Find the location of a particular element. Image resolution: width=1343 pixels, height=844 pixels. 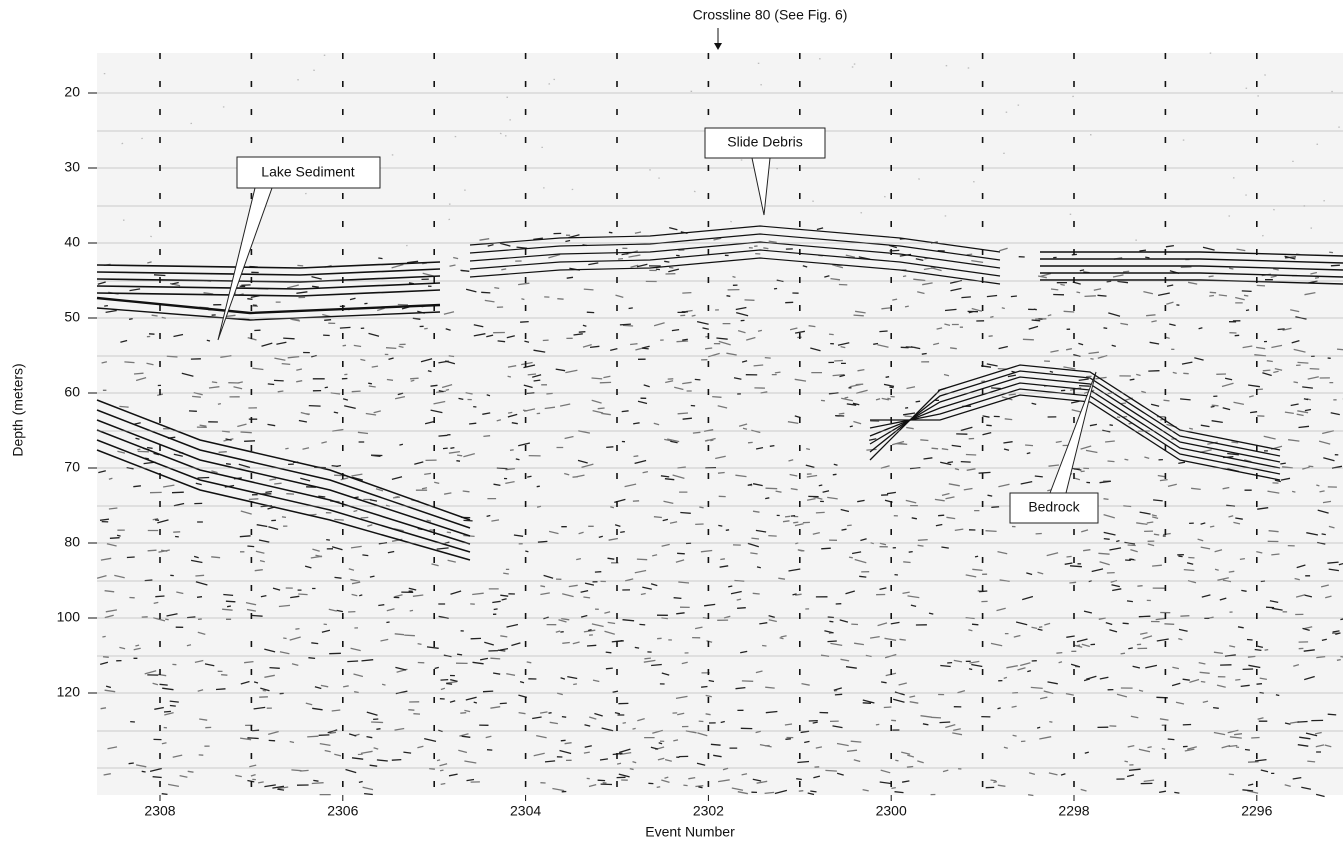

x-tick-label: 2304 is located at coordinates (525, 811).